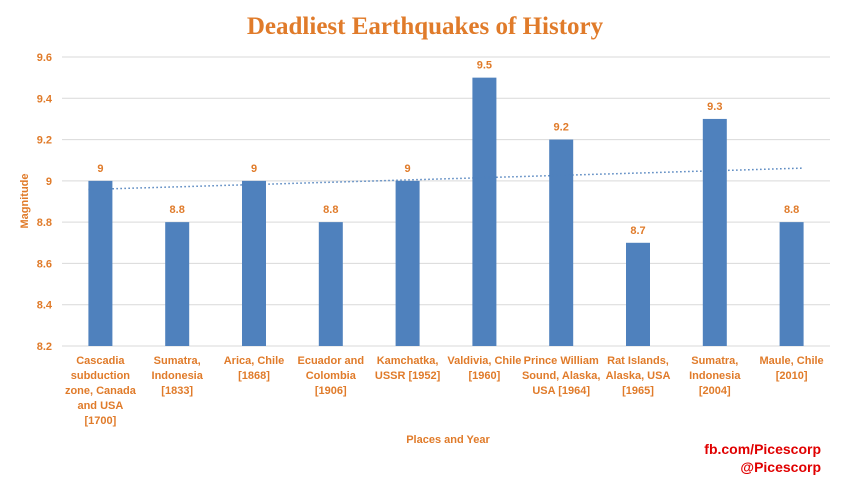  Describe the element at coordinates (408, 361) in the screenshot. I see `x-tick-label-line: Kamchatka,` at that location.